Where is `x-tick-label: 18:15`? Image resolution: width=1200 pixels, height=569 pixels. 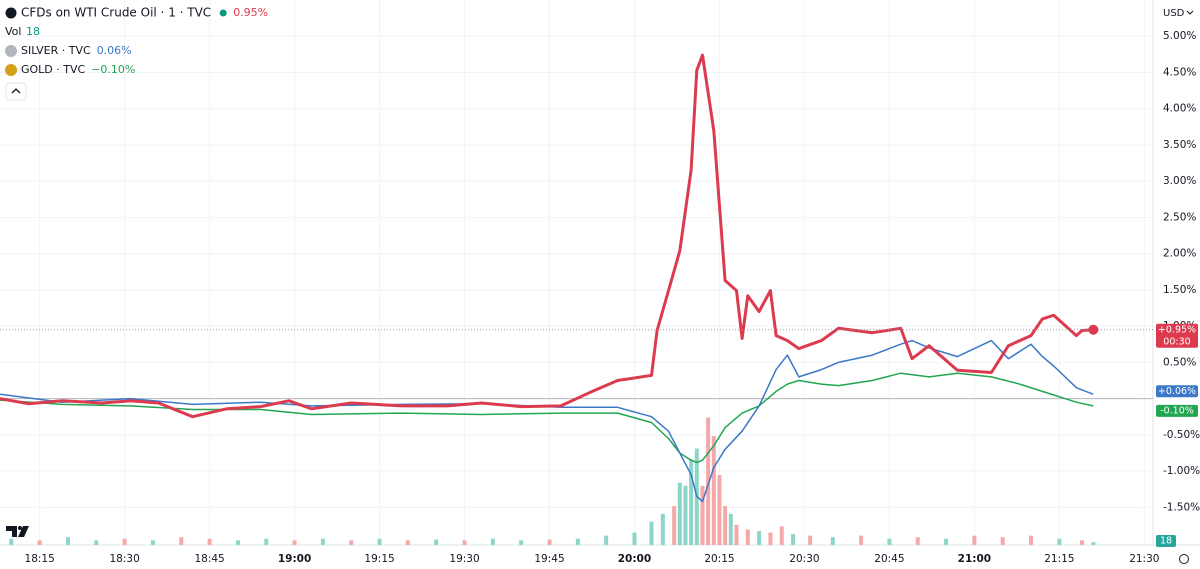
x-tick-label: 18:15 is located at coordinates (40, 559).